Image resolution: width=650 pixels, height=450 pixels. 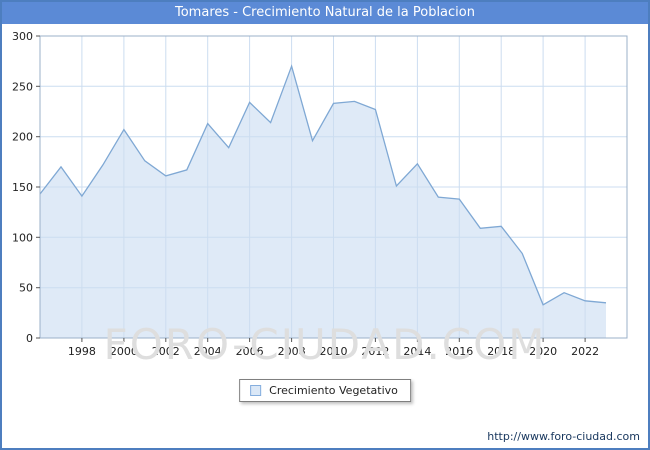 I want to click on x-tick-label: 2022, so click(x=585, y=351).